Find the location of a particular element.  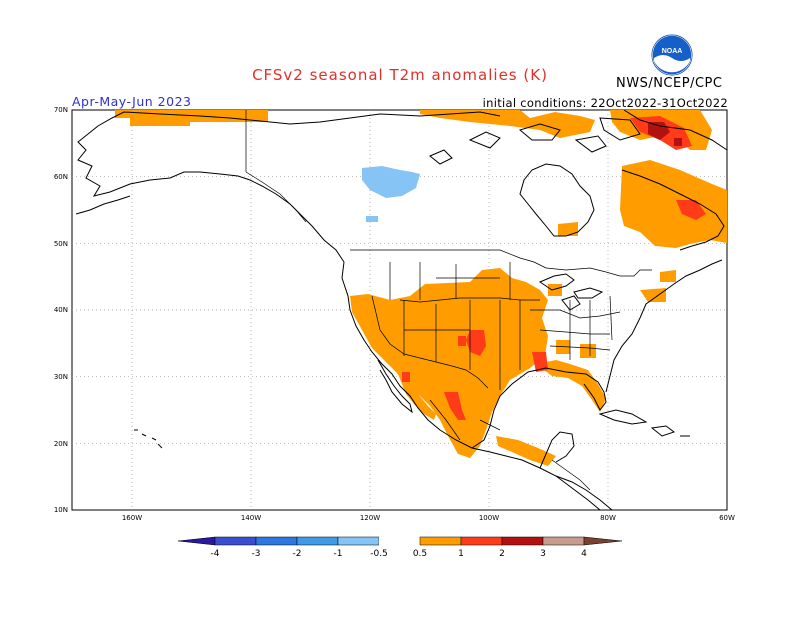

longitude-labels: 160W 140W 120W 100W 80W 60W is located at coordinates (428, 518).